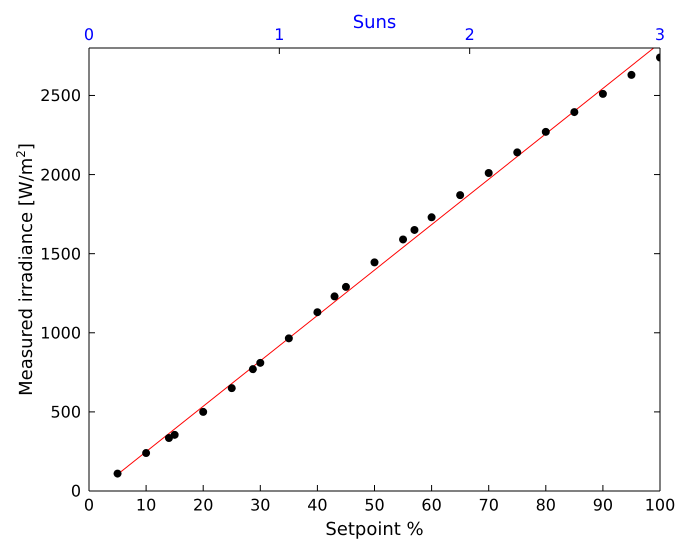 This screenshot has width=677, height=545. Describe the element at coordinates (488, 504) in the screenshot. I see `x-tick-label: 70` at that location.